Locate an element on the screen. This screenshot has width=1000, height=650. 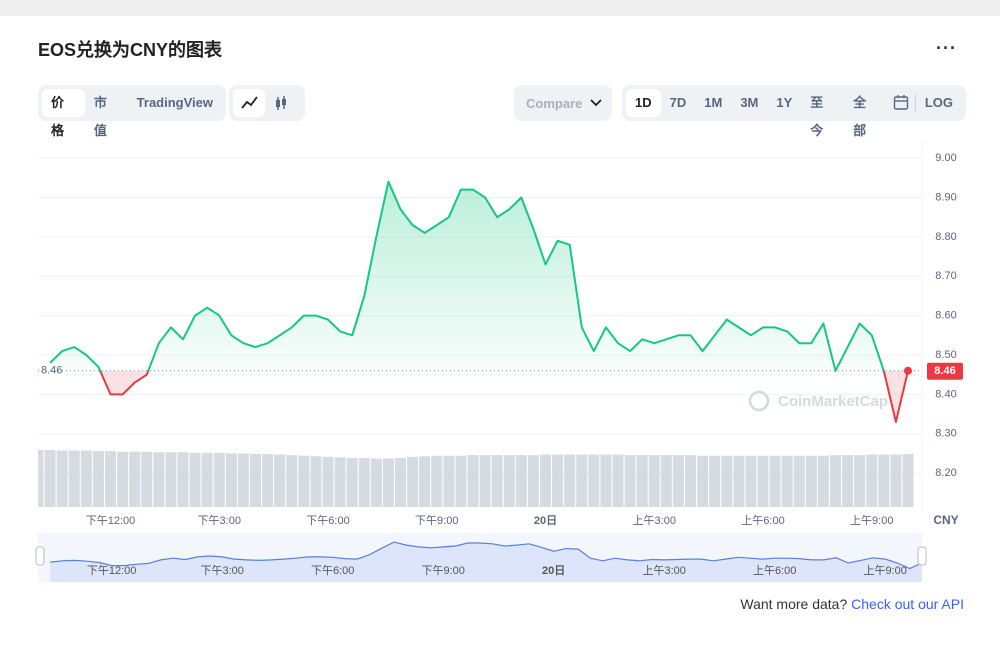
api-link: Check out our API is located at coordinates (907, 604).